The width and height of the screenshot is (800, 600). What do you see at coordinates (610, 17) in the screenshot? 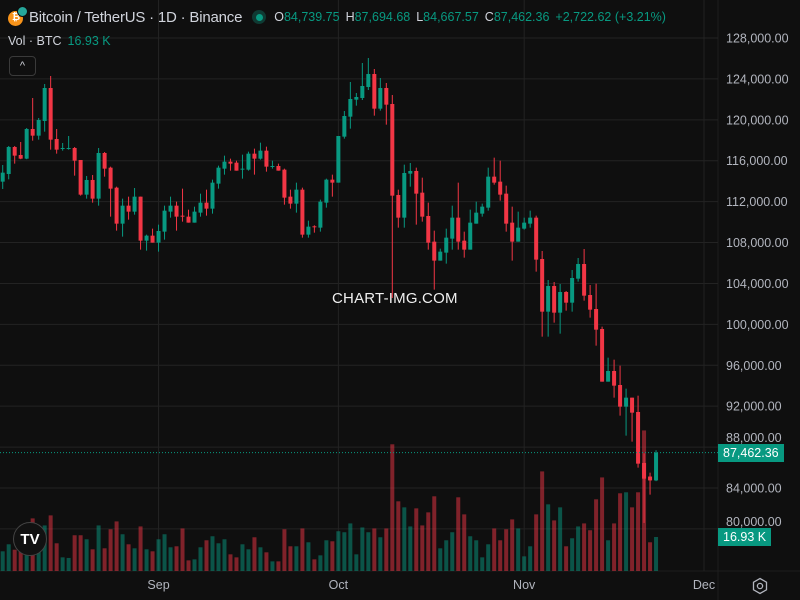
I see `change-value: +2,722.62 (+3.21%)` at bounding box center [610, 17].